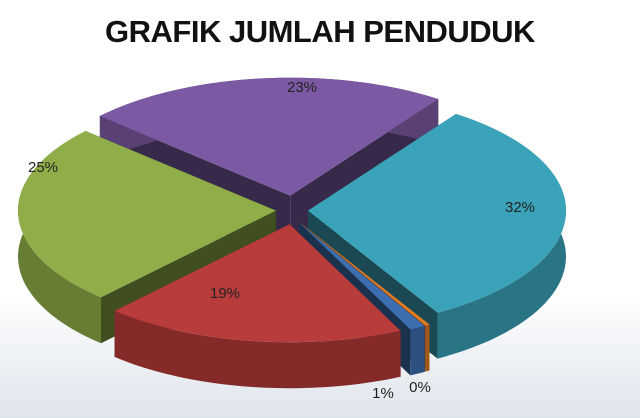  Describe the element at coordinates (302, 87) in the screenshot. I see `data-label: 23%` at that location.